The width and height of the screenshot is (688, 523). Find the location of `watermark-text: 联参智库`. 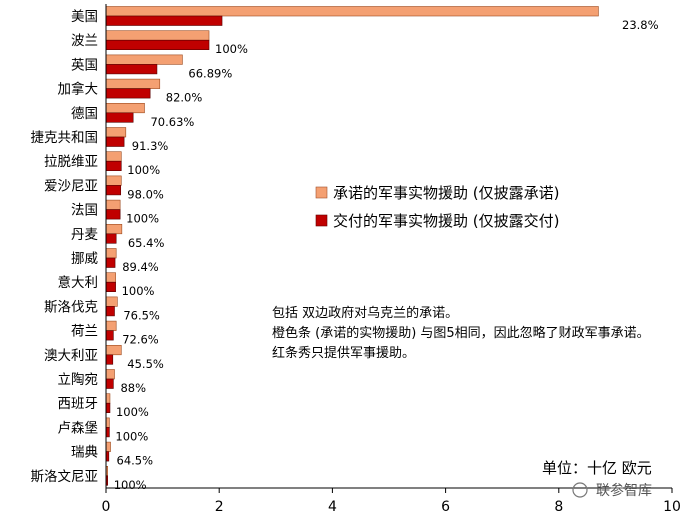

watermark-text: 联参智库 is located at coordinates (624, 490).